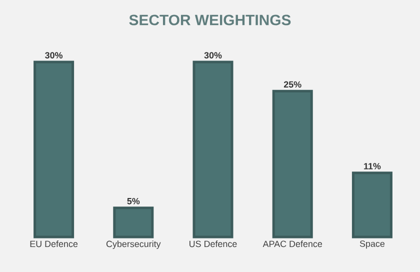  What do you see at coordinates (372, 244) in the screenshot?
I see `x-tick-label: Space` at bounding box center [372, 244].